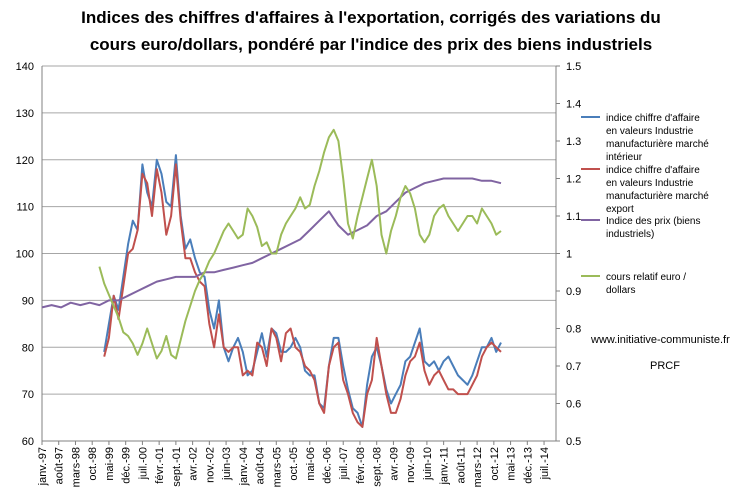  Describe the element at coordinates (277, 467) in the screenshot. I see `x-tick-label: mars-05` at that location.